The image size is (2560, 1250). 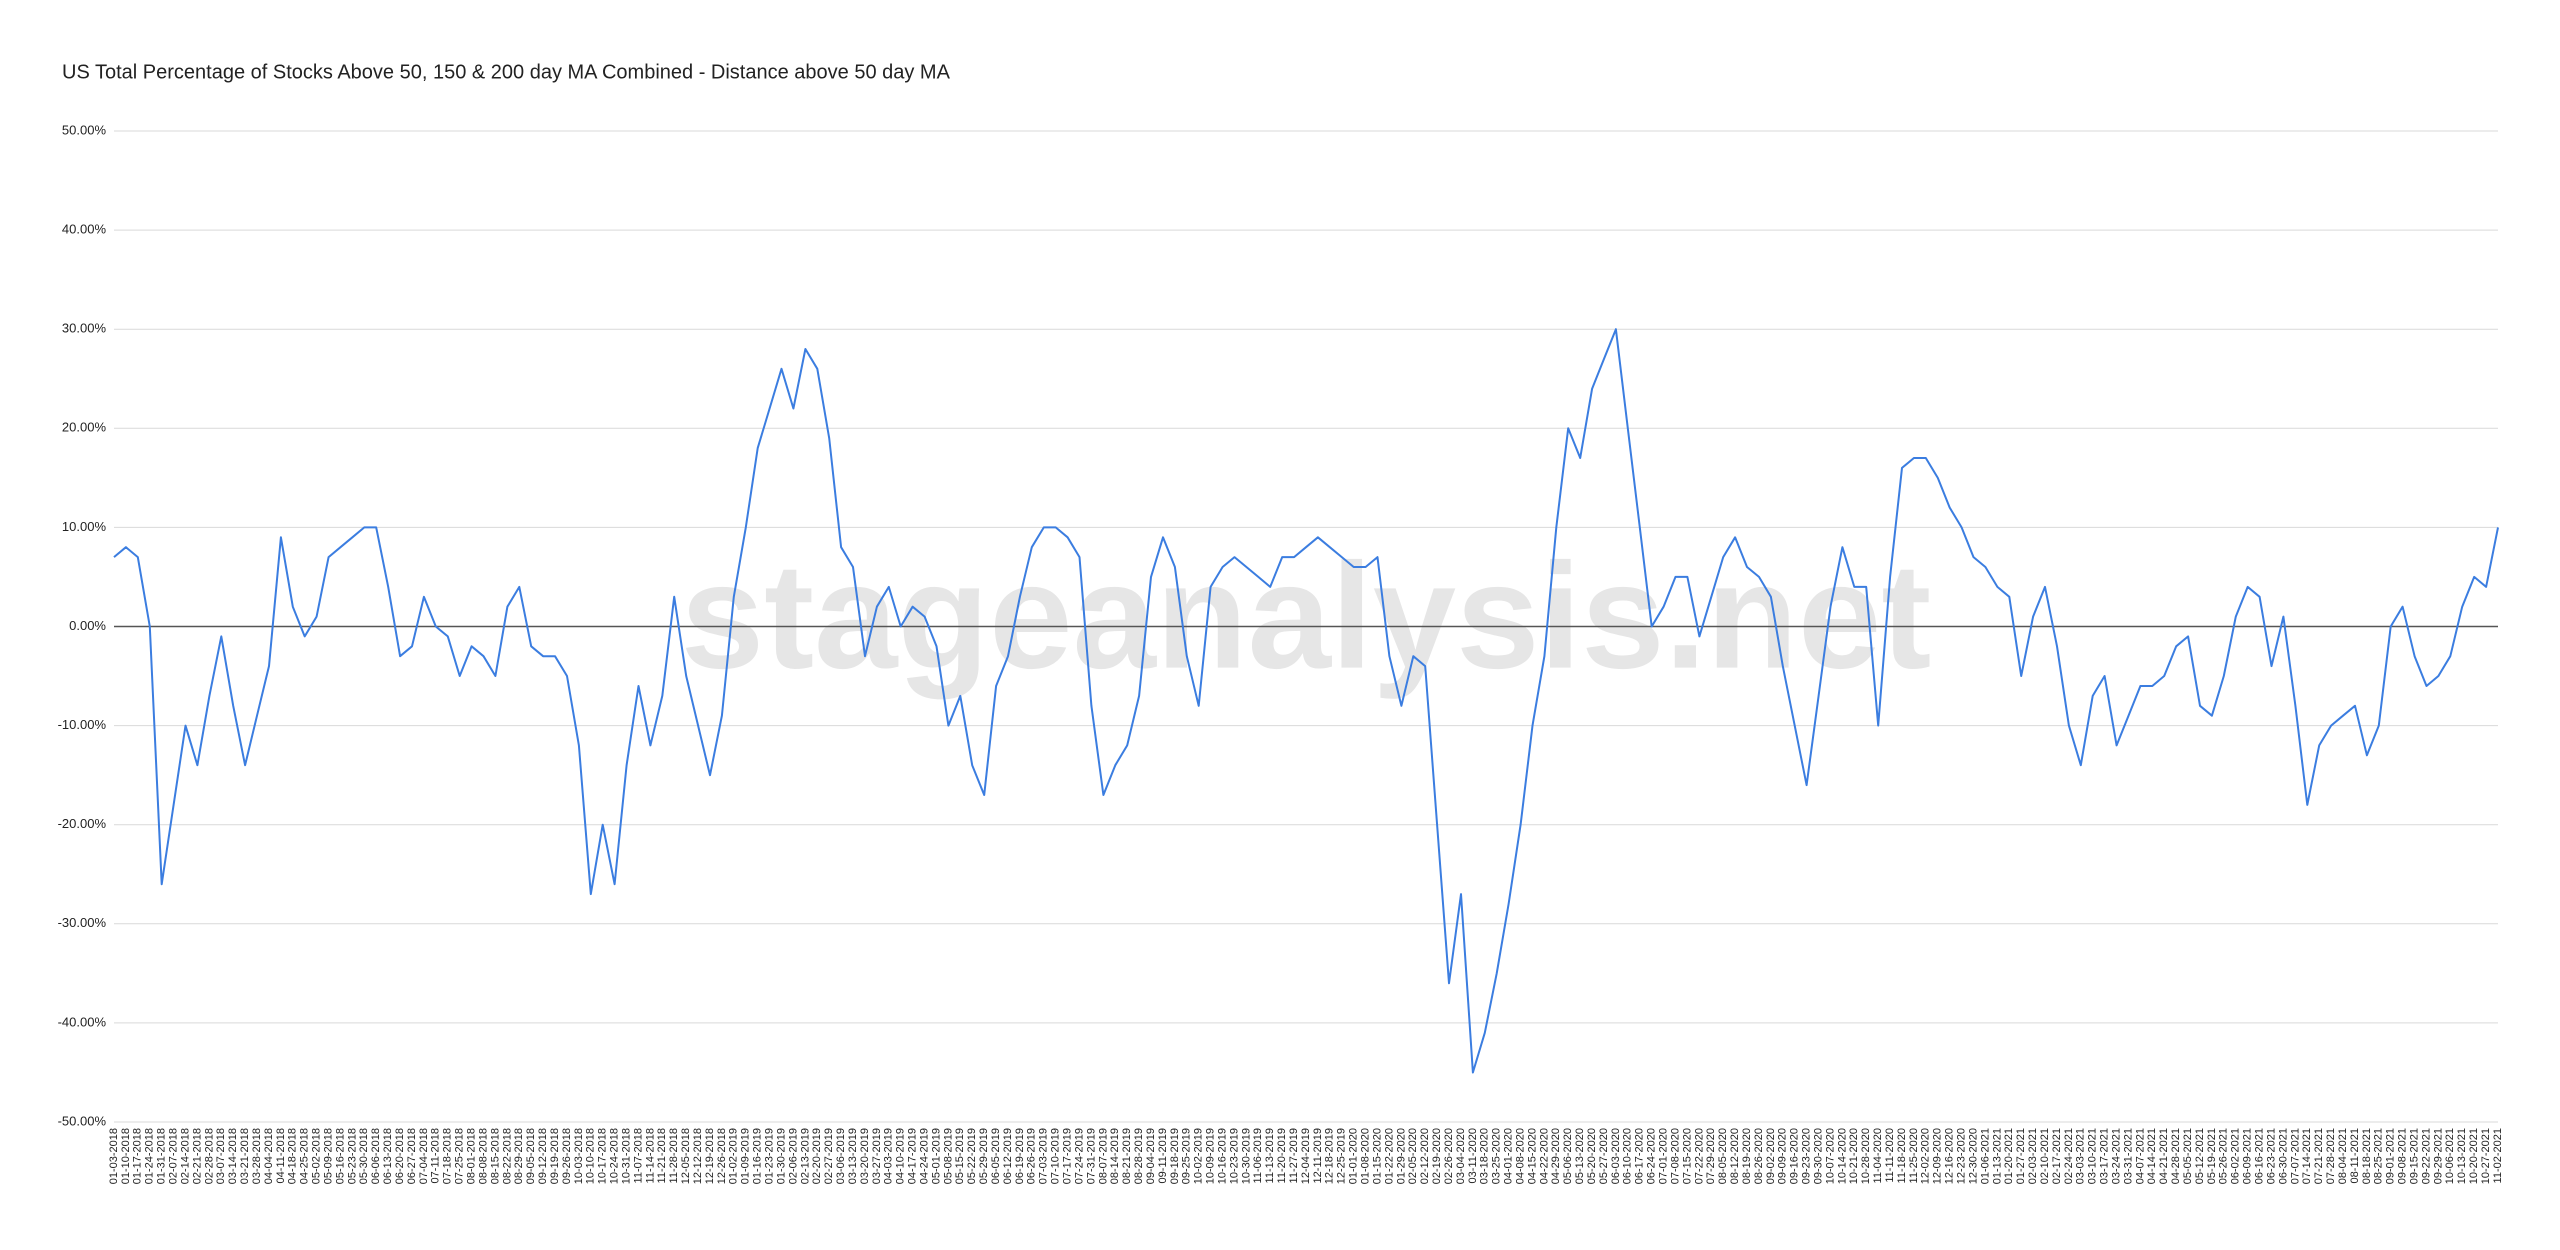 What do you see at coordinates (448, 1156) in the screenshot?
I see `x-tick-label: 07-18-2018` at bounding box center [448, 1156].